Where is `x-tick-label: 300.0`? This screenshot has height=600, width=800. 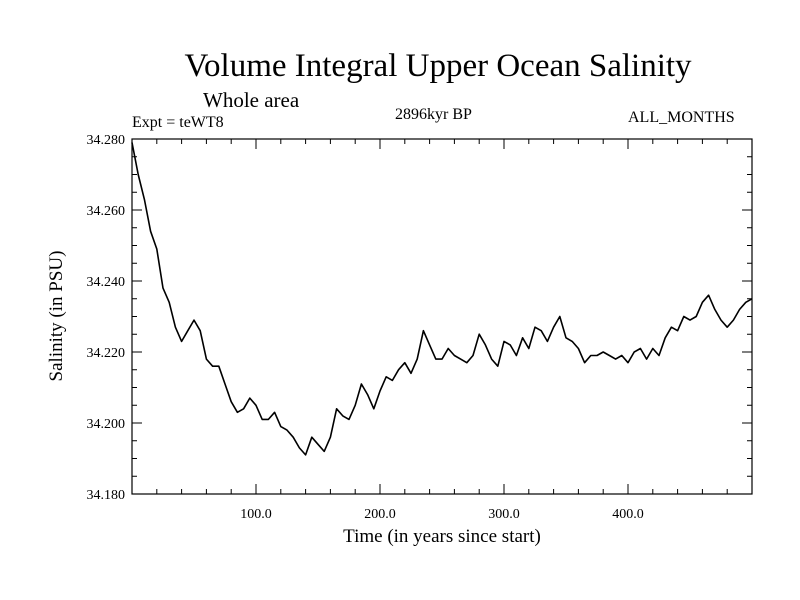 x-tick-label: 300.0 is located at coordinates (504, 514).